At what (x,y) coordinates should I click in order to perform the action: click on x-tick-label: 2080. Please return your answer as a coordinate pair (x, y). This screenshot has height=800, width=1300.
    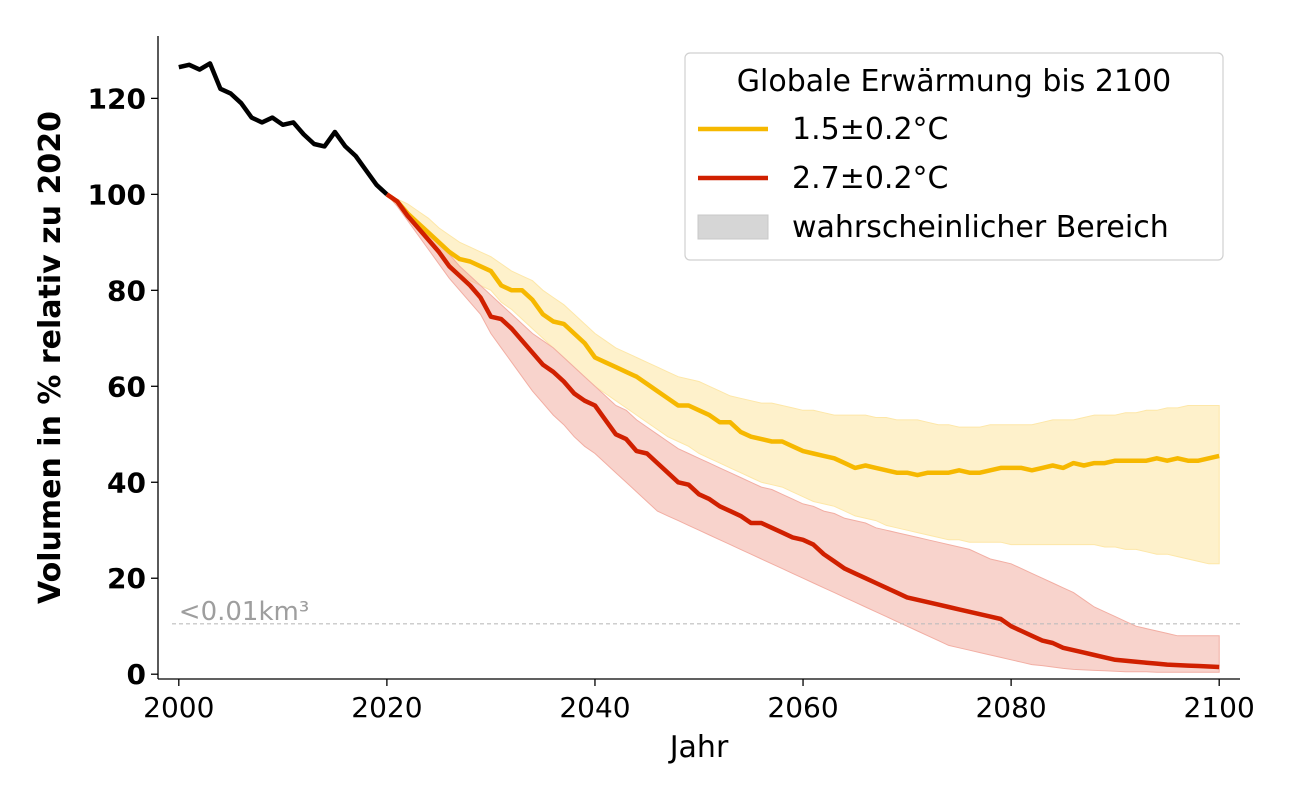
    Looking at the image, I should click on (1010, 707).